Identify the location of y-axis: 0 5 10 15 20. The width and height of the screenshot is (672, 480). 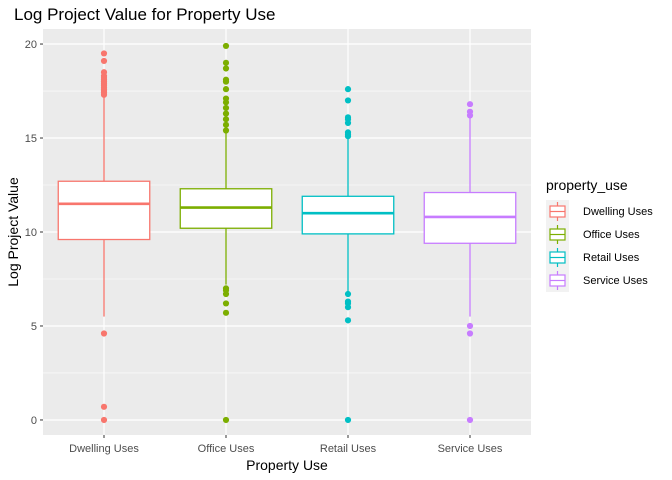
(34, 233).